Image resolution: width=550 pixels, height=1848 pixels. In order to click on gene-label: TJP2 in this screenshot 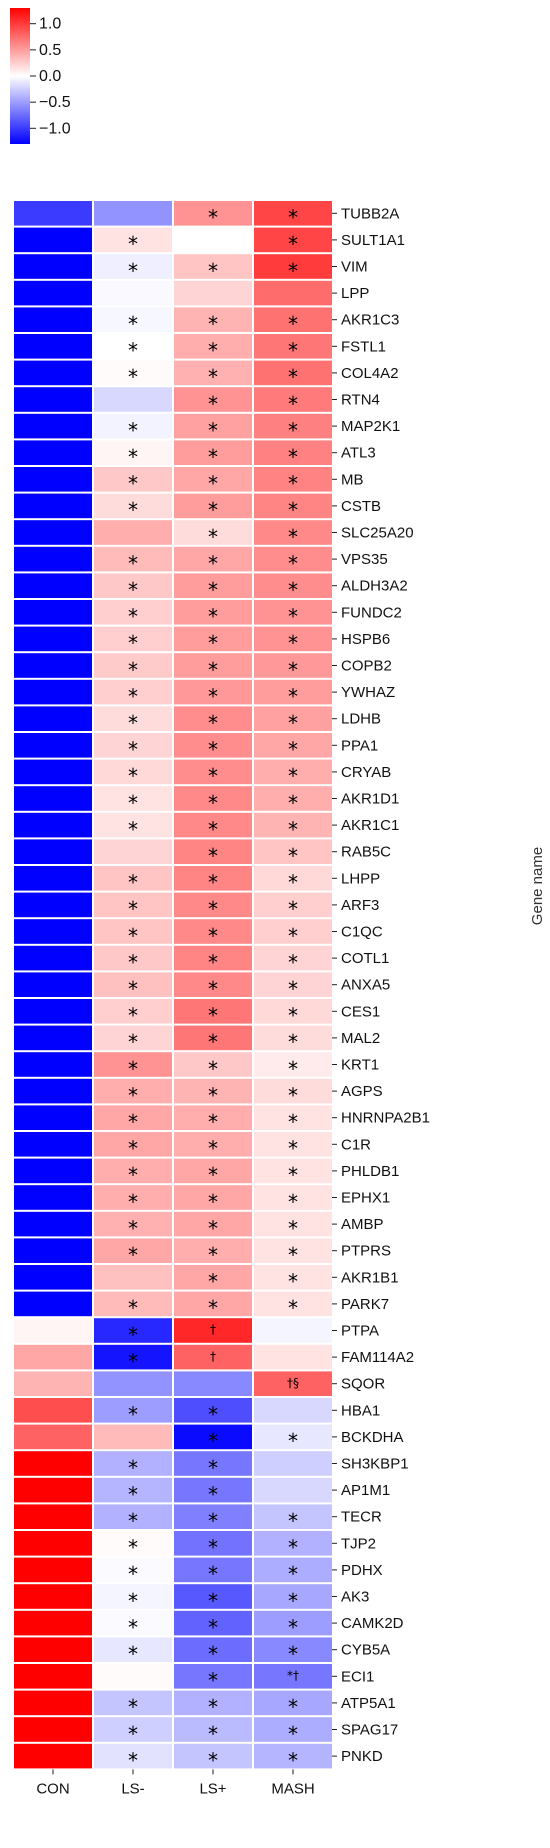, I will do `click(358, 1543)`.